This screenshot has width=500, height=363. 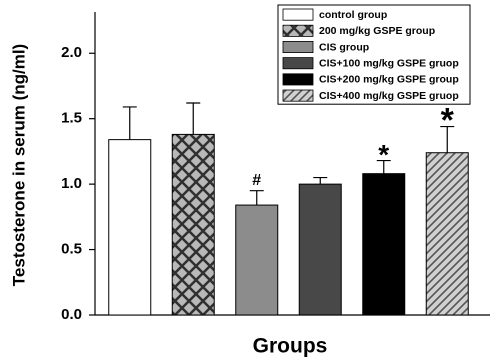 I want to click on y-tick-label: 2.0, so click(x=71, y=52).